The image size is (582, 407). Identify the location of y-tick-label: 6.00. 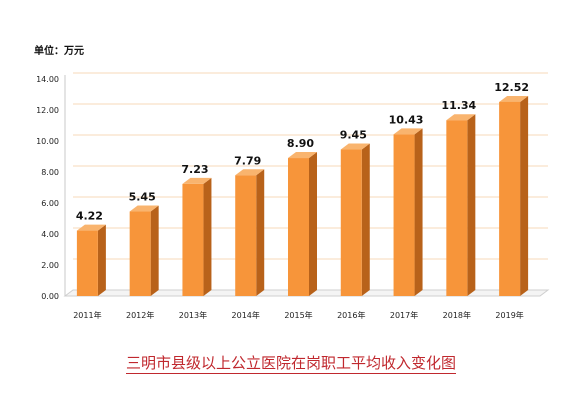
(50, 203).